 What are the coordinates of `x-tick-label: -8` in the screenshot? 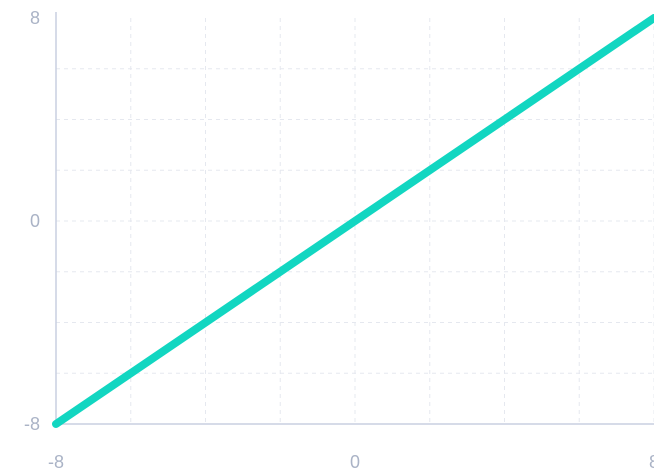 It's located at (56, 462).